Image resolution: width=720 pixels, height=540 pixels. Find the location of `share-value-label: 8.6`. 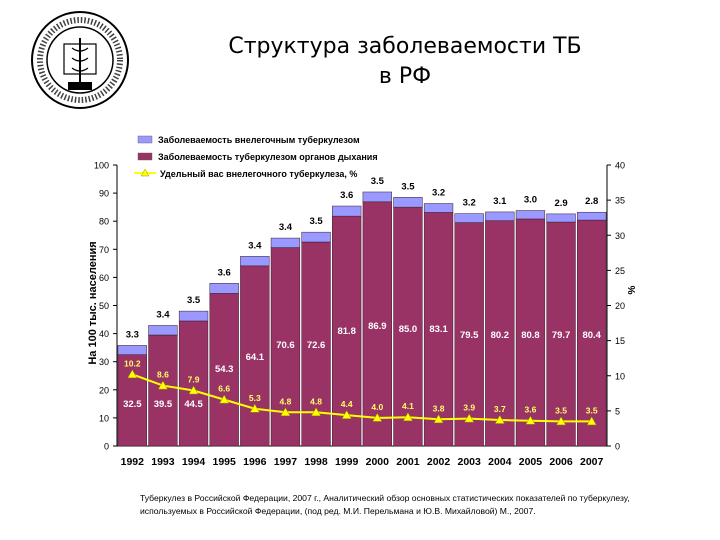

share-value-label: 8.6 is located at coordinates (163, 375).